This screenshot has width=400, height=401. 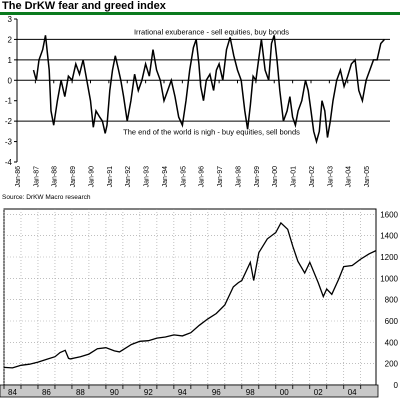 What do you see at coordinates (216, 392) in the screenshot?
I see `x-tick-label: 96` at bounding box center [216, 392].